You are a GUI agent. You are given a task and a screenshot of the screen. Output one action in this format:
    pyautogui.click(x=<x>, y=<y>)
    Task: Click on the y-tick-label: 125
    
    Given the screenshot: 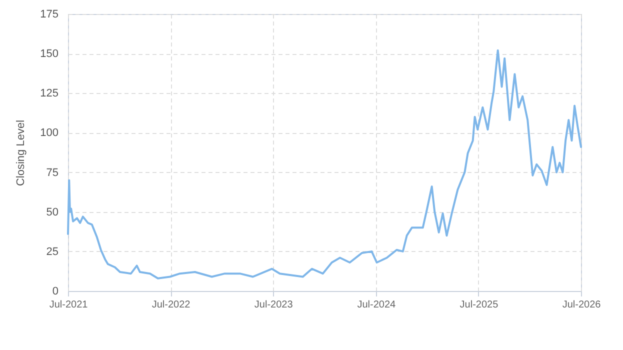 What is the action you would take?
    pyautogui.click(x=49, y=94)
    